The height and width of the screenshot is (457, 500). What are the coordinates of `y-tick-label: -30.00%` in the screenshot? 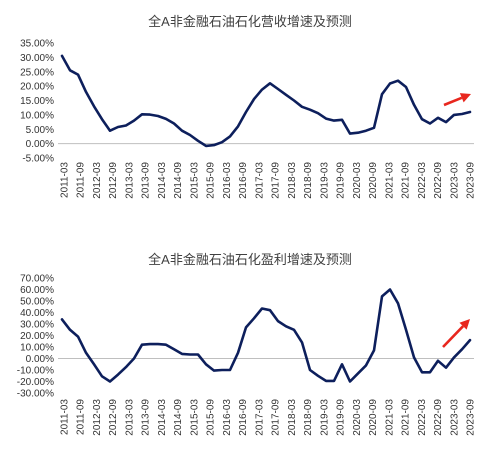 It's located at (35, 394).